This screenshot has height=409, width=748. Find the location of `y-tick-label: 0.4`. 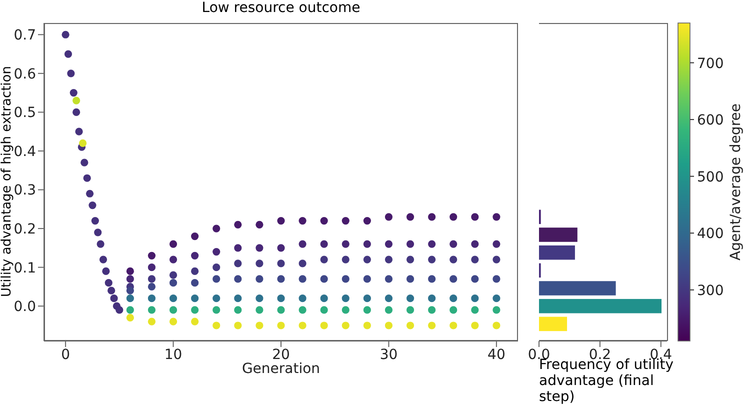

y-tick-label: 0.4 is located at coordinates (25, 152).